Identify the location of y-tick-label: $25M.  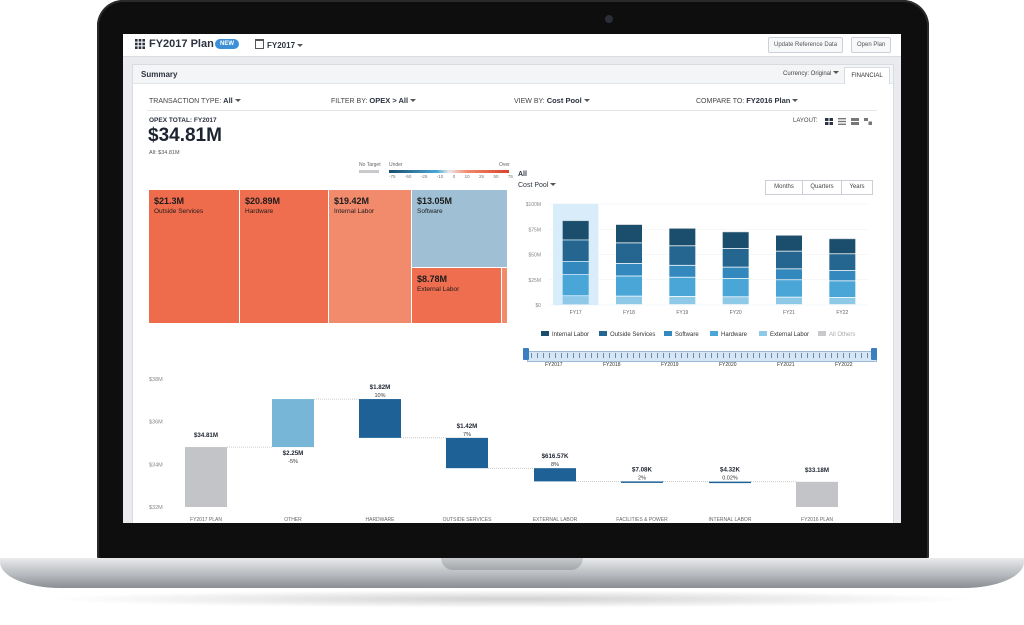
(534, 281).